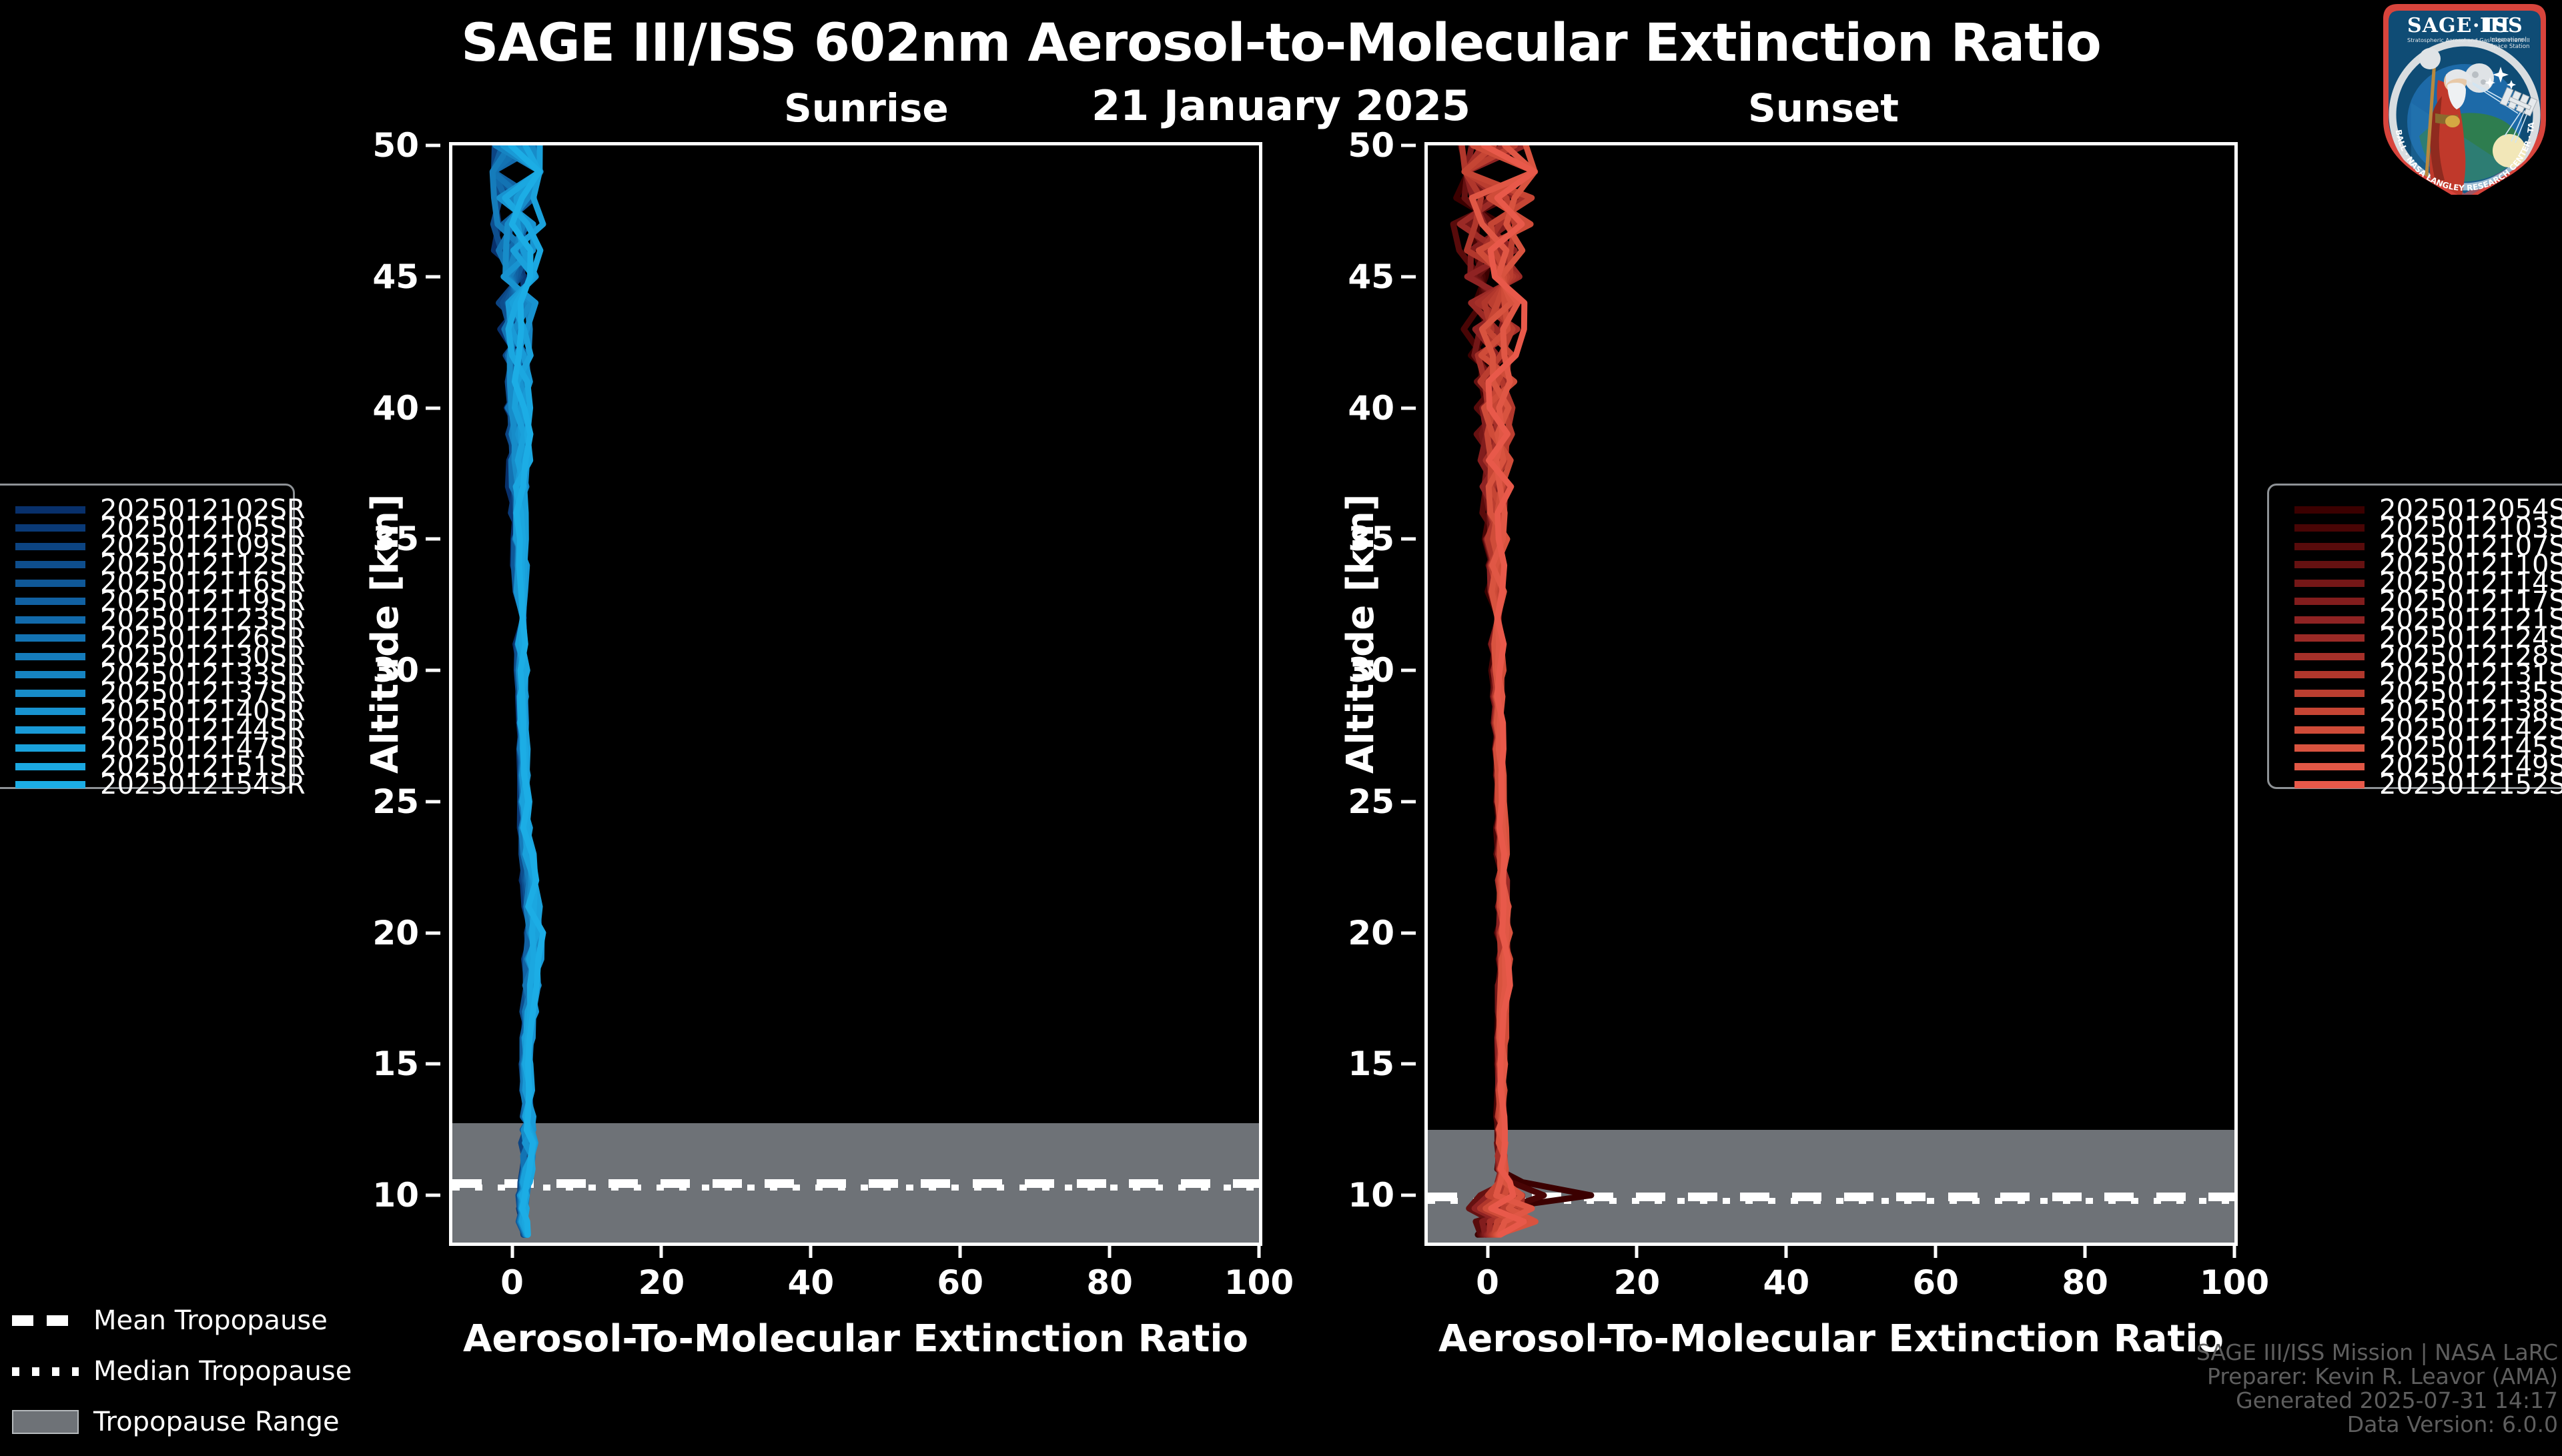 The height and width of the screenshot is (1456, 2562). What do you see at coordinates (161, 601) in the screenshot?
I see `legend-item: 2025012119SR` at bounding box center [161, 601].